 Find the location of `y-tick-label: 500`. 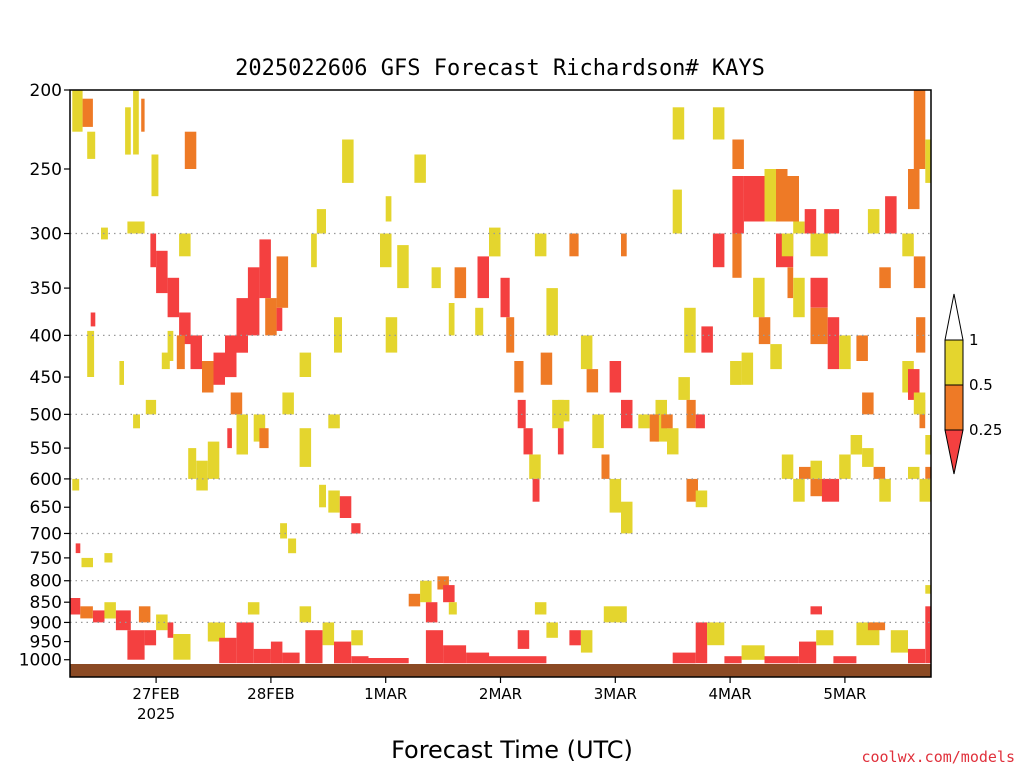

y-tick-label: 500 is located at coordinates (46, 415).